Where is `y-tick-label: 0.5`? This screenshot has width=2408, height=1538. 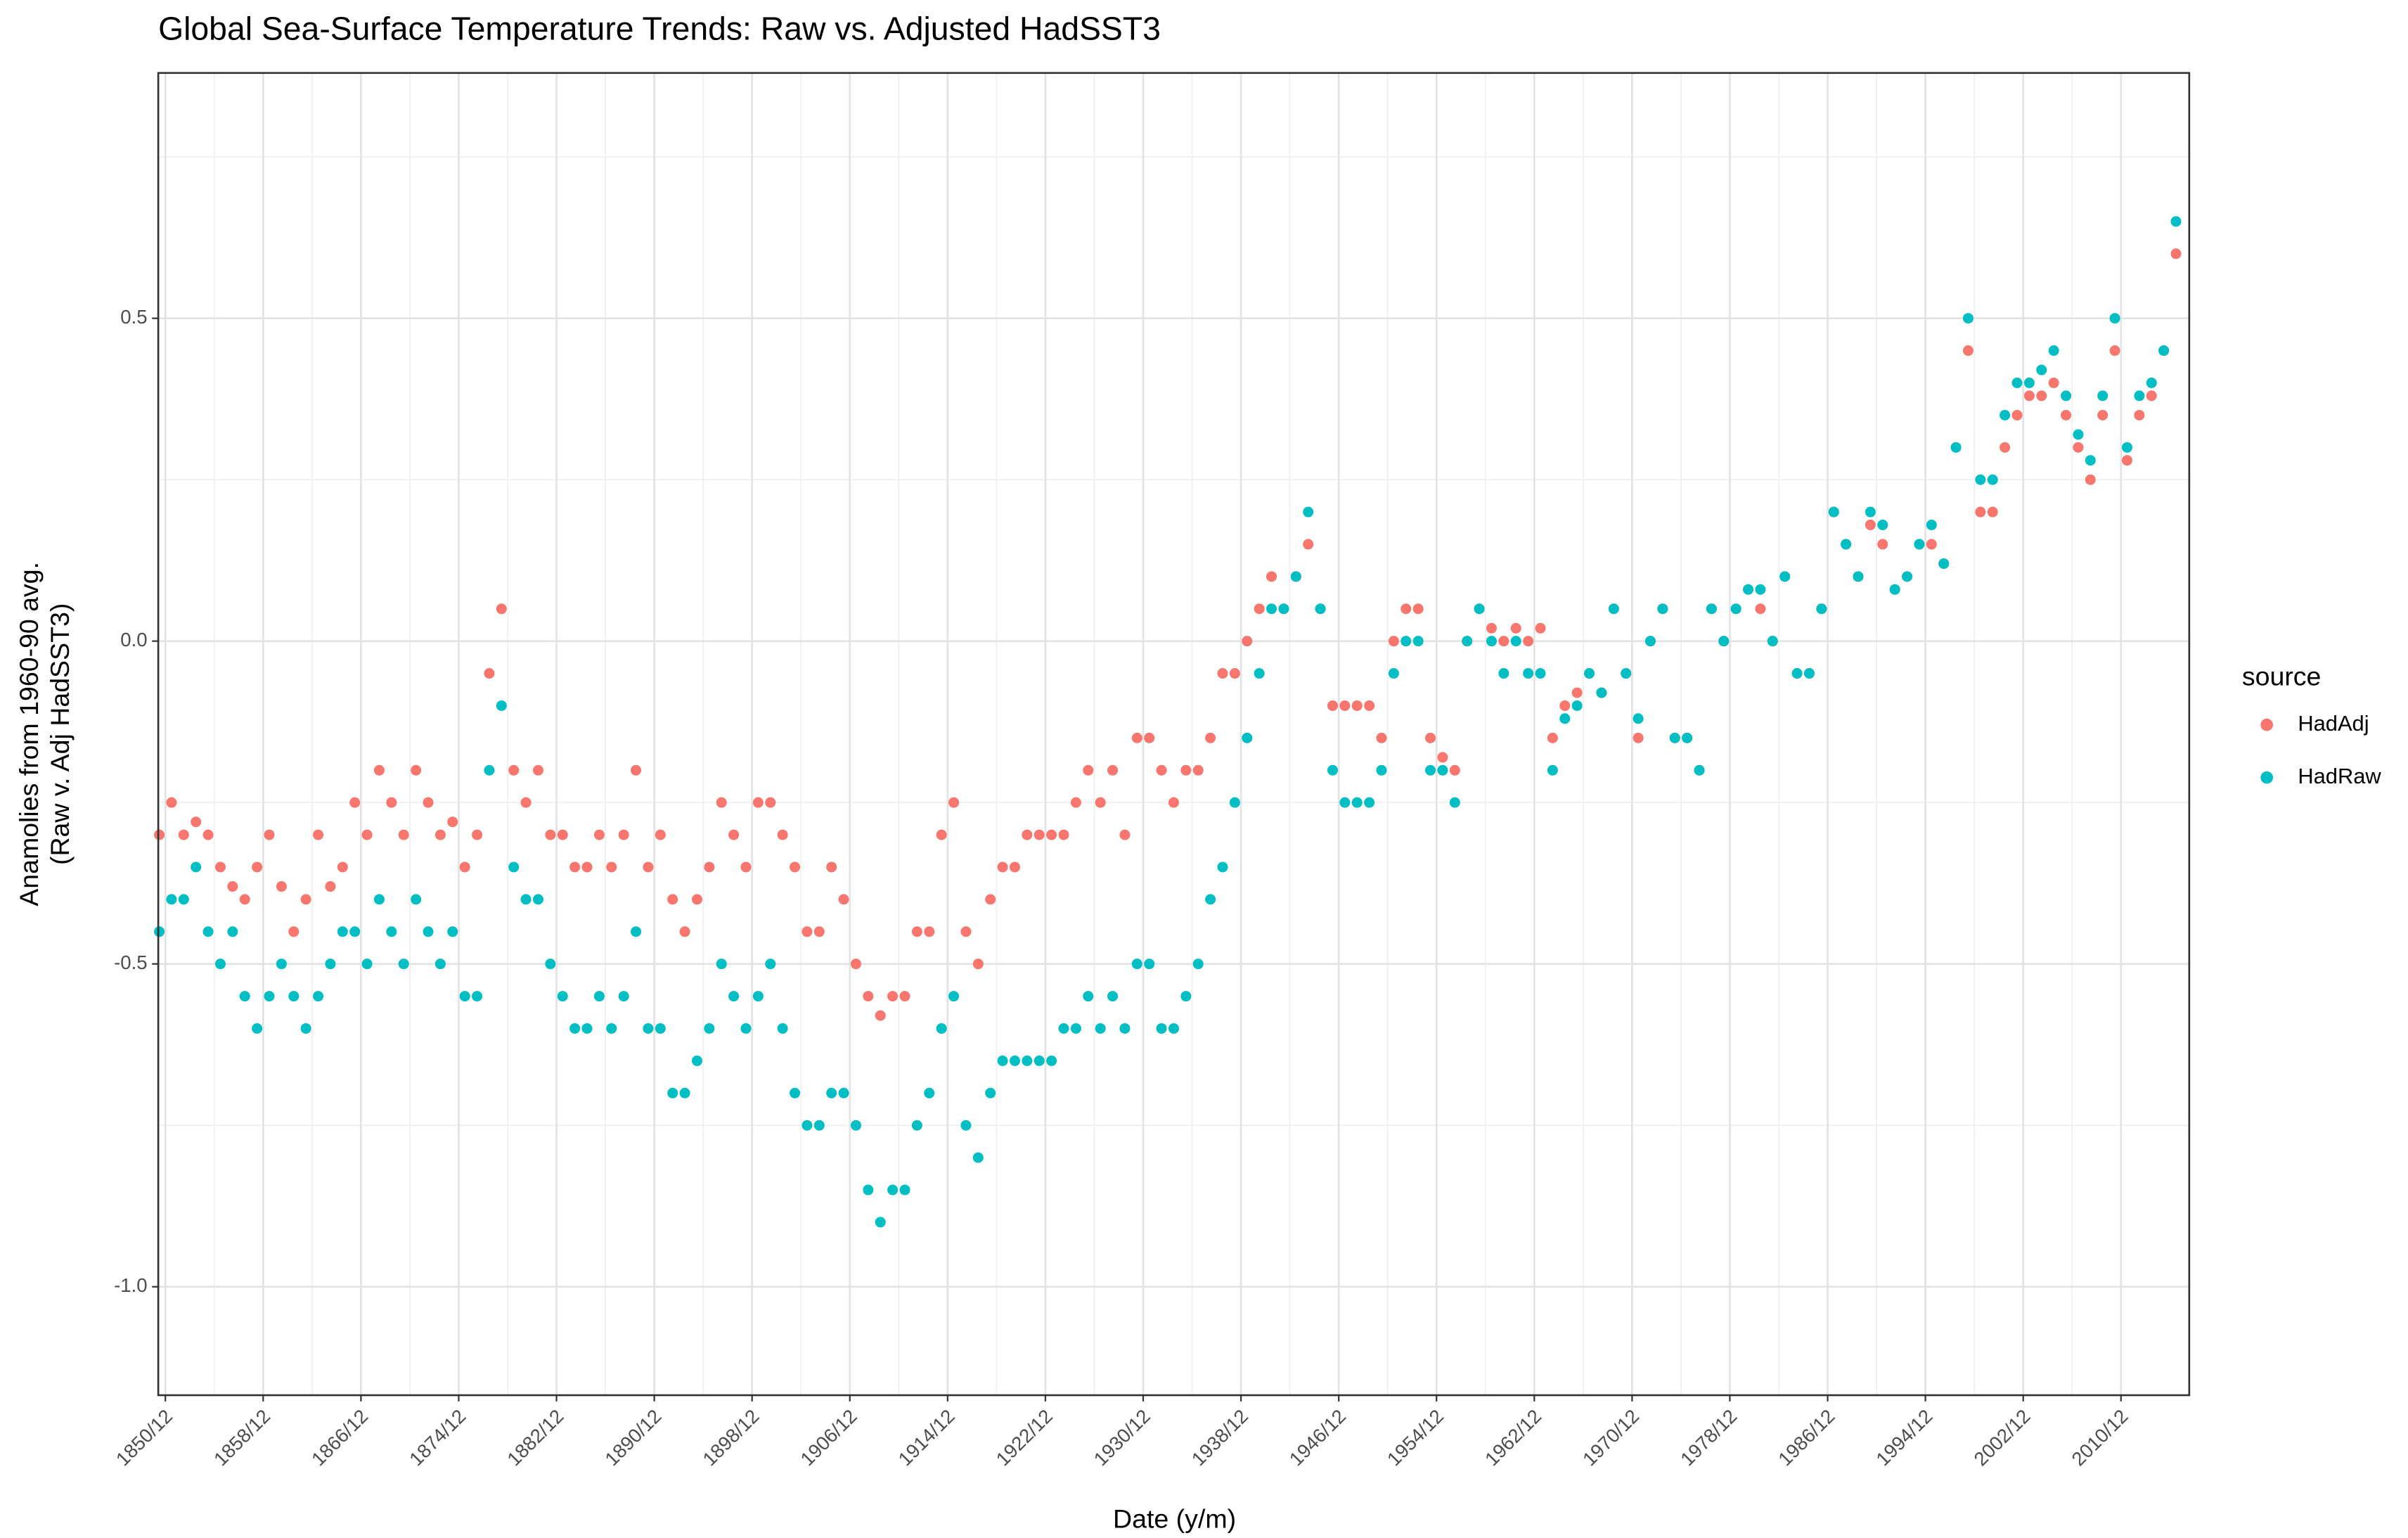 y-tick-label: 0.5 is located at coordinates (133, 317).